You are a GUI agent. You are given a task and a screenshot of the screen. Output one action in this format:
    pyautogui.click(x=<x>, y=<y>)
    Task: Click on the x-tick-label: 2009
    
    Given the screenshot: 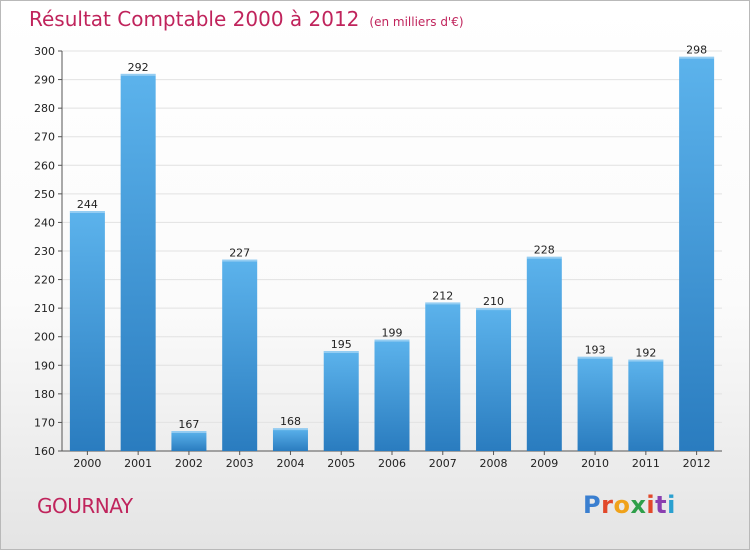 What is the action you would take?
    pyautogui.click(x=544, y=463)
    